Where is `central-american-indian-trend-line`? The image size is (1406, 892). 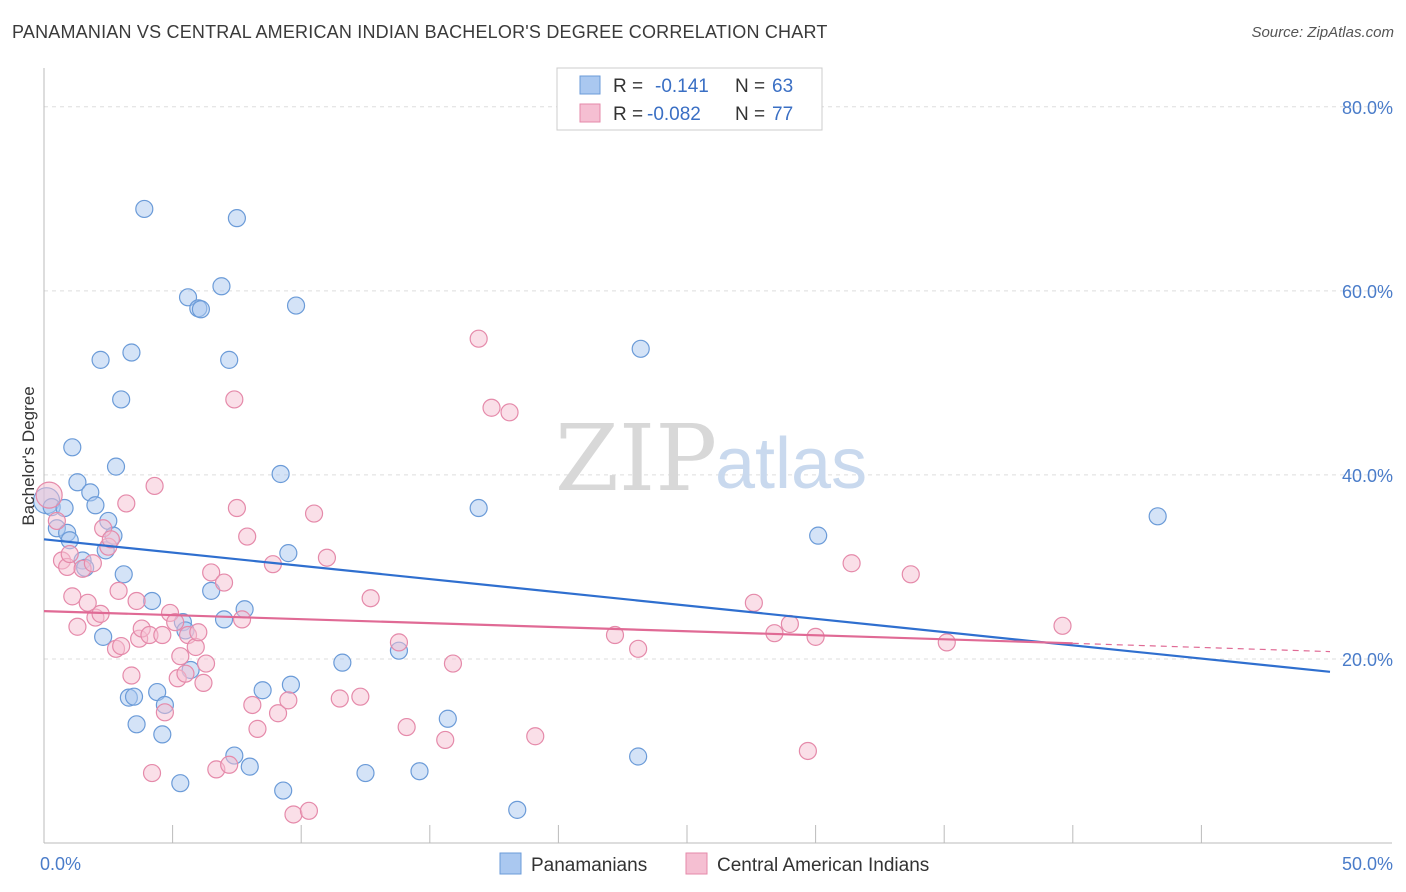
central-american-indian-trend-line is located at coordinates (558, 627).